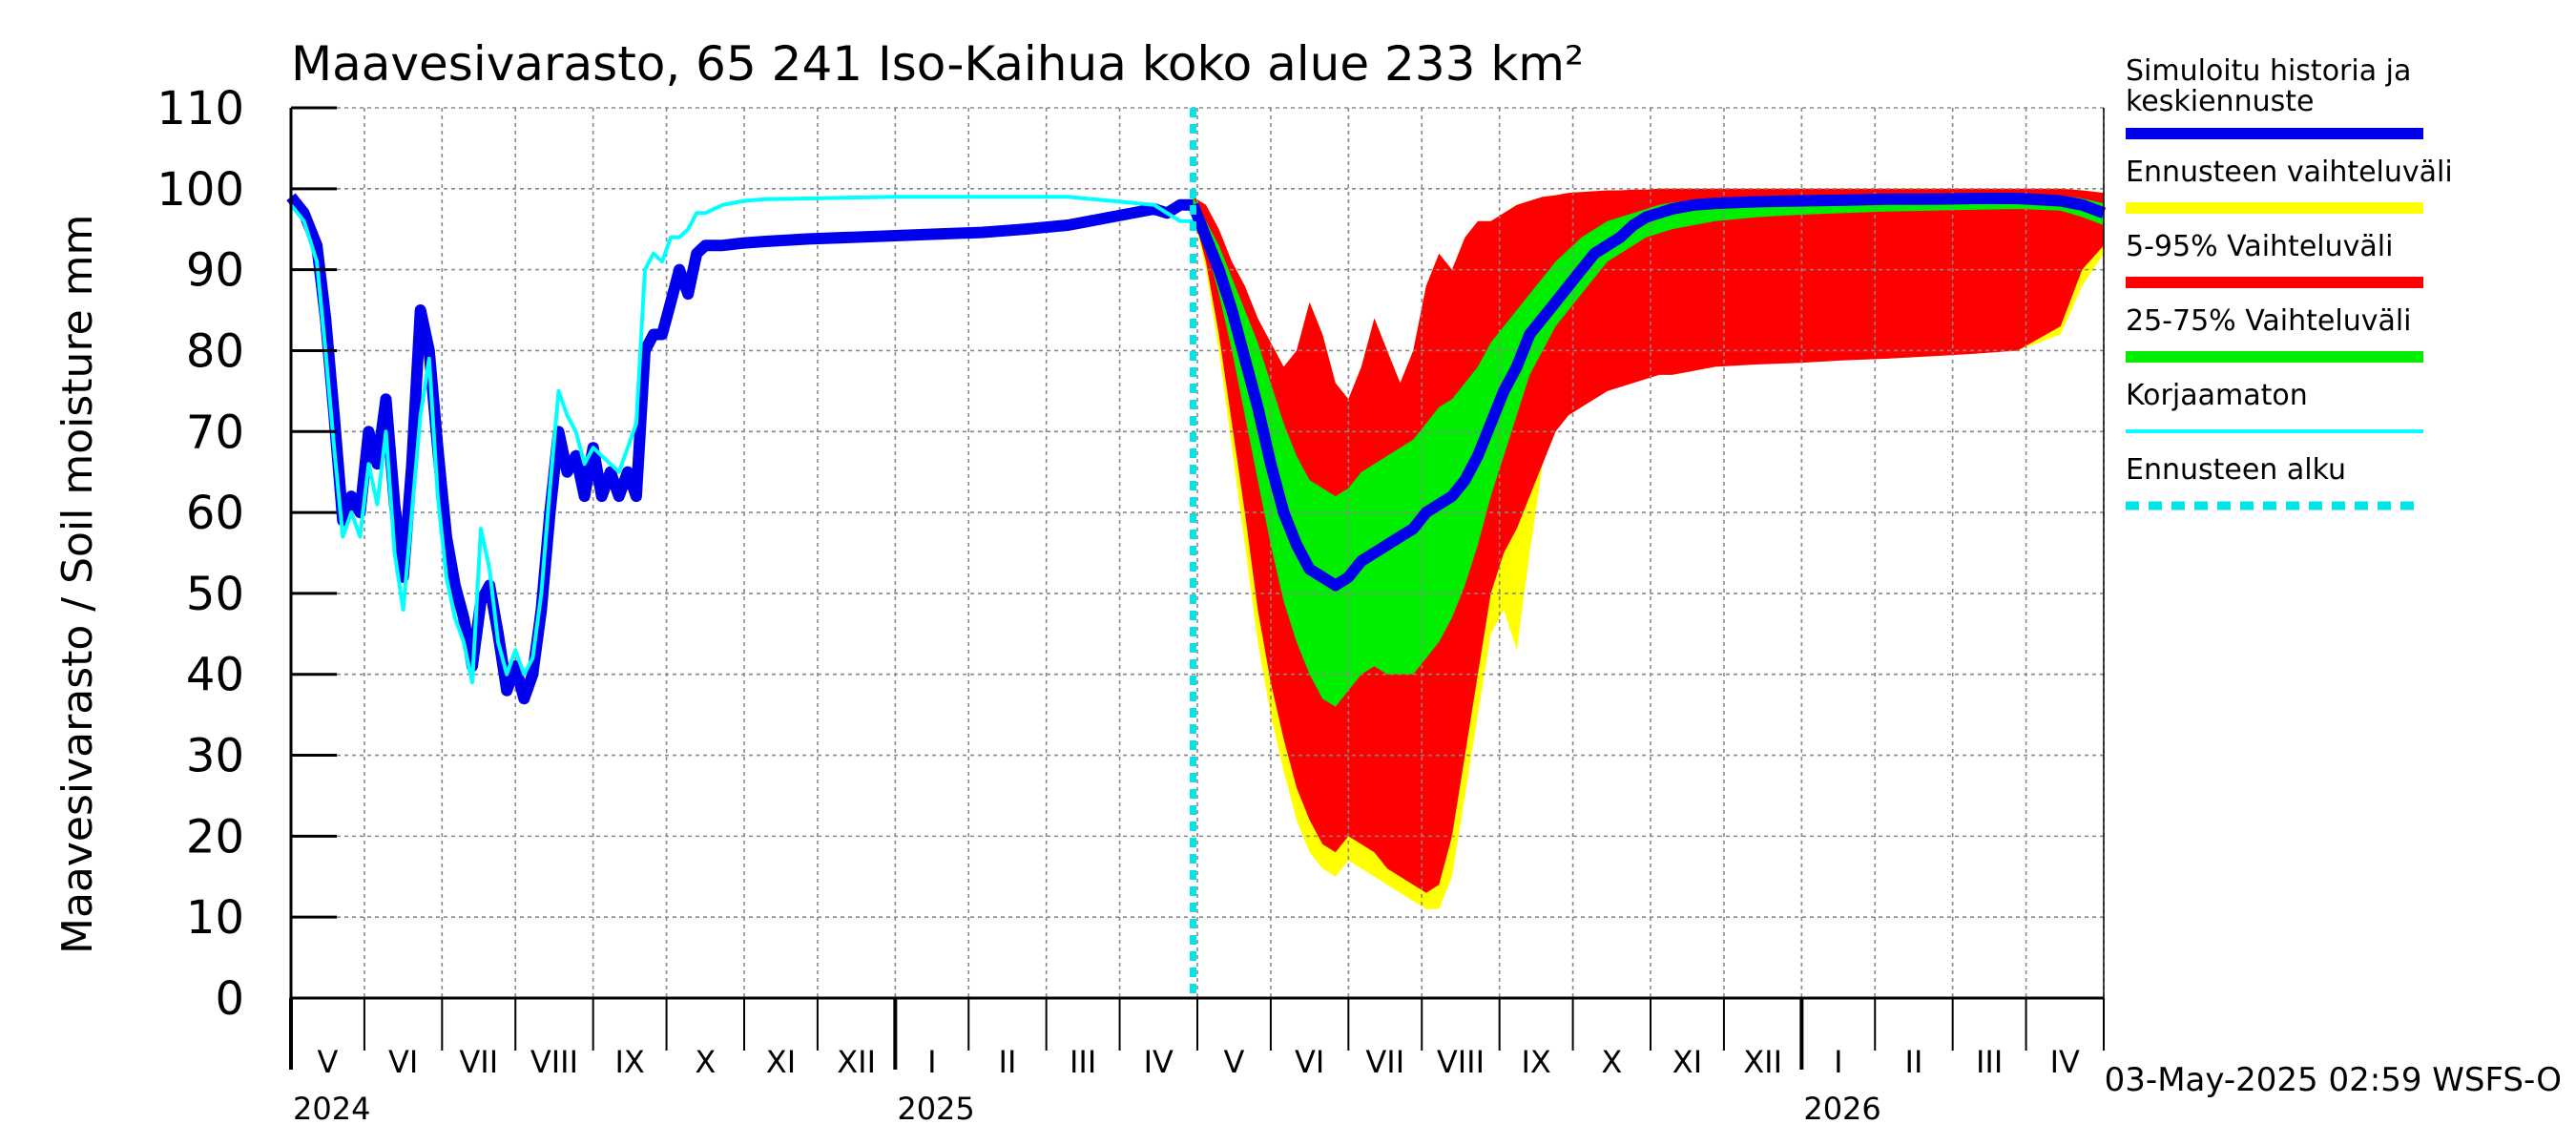 The height and width of the screenshot is (1145, 2576). What do you see at coordinates (931, 1062) in the screenshot?
I see `x-tick-label-8: I` at bounding box center [931, 1062].